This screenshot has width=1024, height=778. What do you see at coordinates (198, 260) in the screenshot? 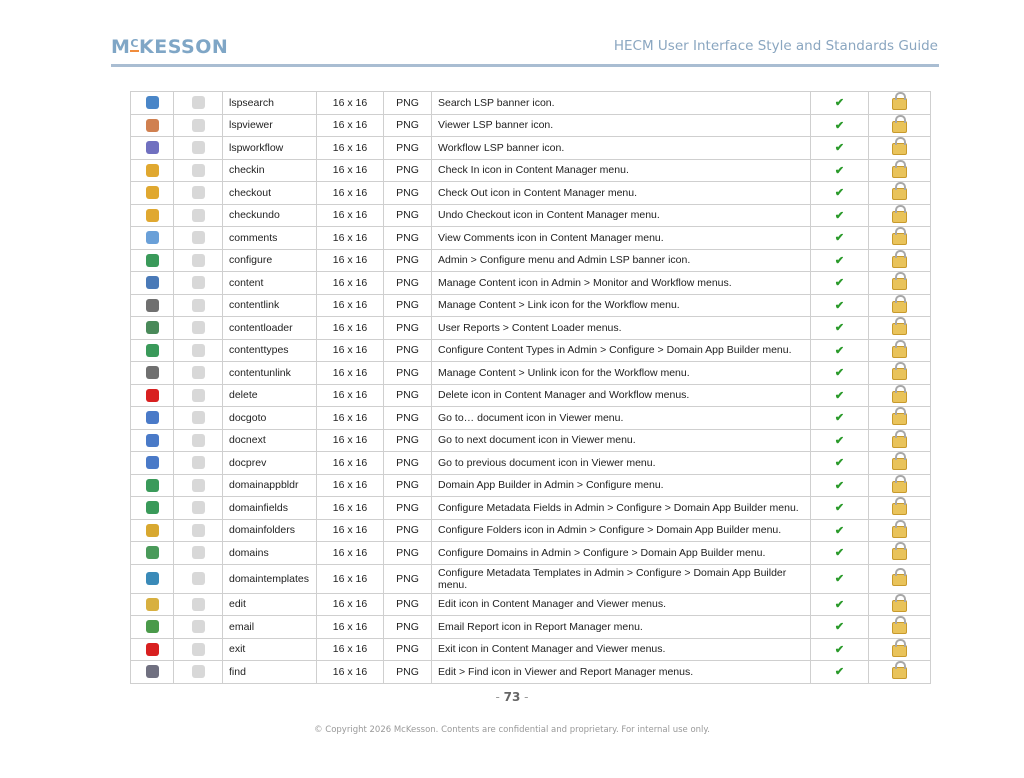
I see `globe-gear-disabled-icon` at bounding box center [198, 260].